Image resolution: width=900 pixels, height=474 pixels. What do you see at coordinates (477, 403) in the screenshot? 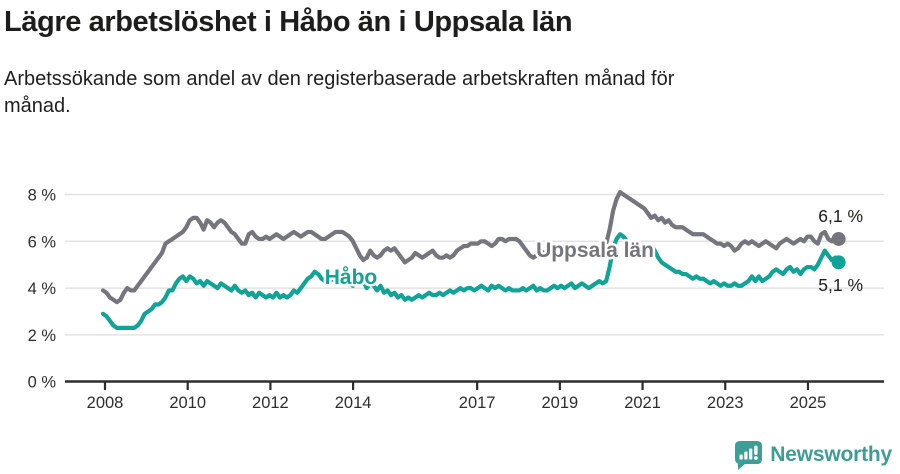
I see `x-axis-tick-label: 2017` at bounding box center [477, 403].